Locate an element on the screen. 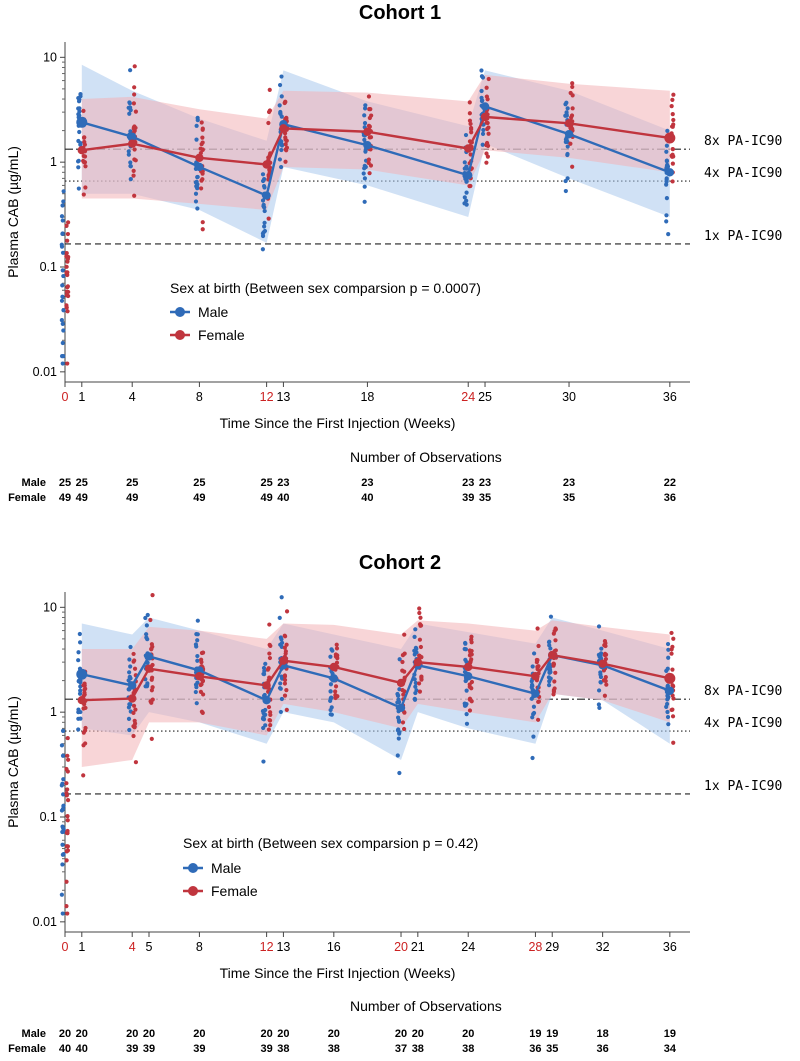  observation-count-male: 20 is located at coordinates (334, 1034).